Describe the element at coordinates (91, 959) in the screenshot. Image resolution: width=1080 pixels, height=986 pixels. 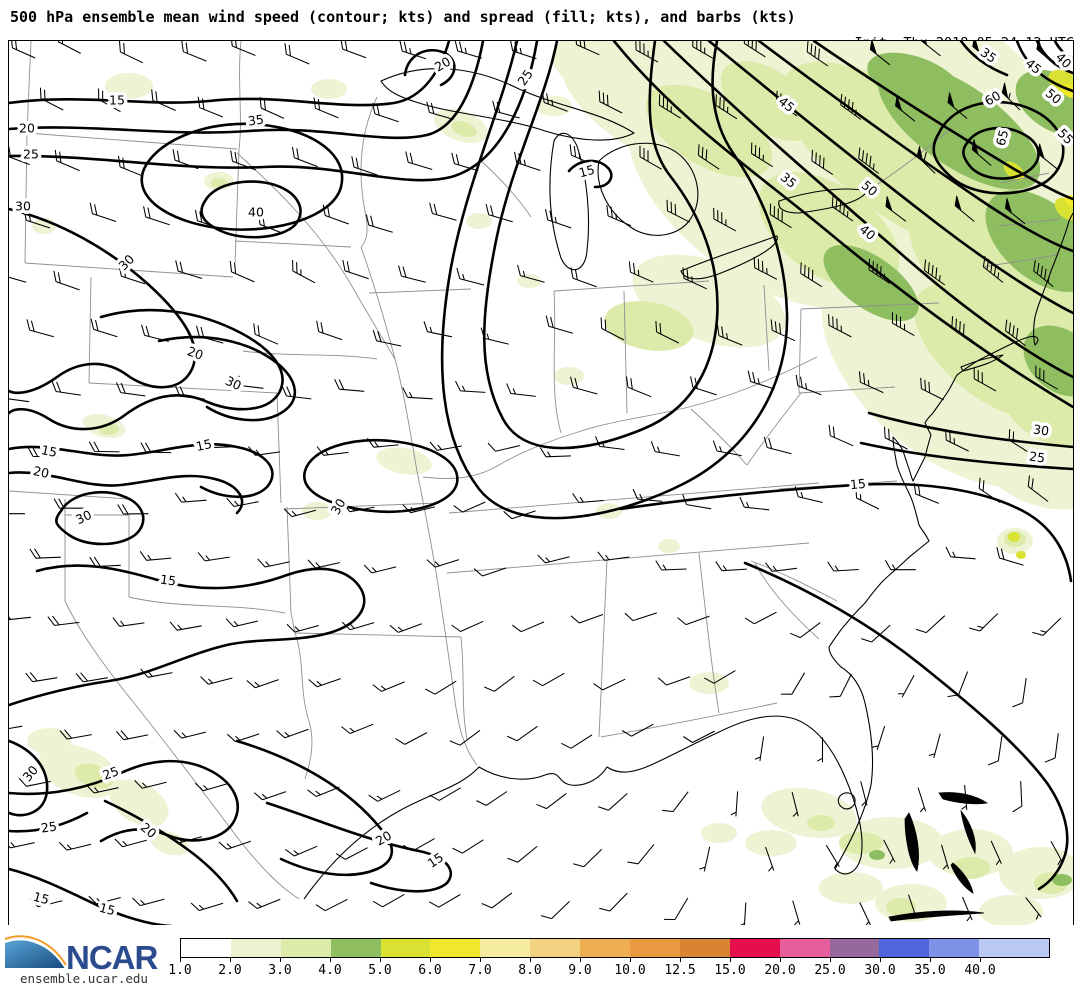
I see `ncar-logo: NCAR ensemble.ucar.edu` at that location.